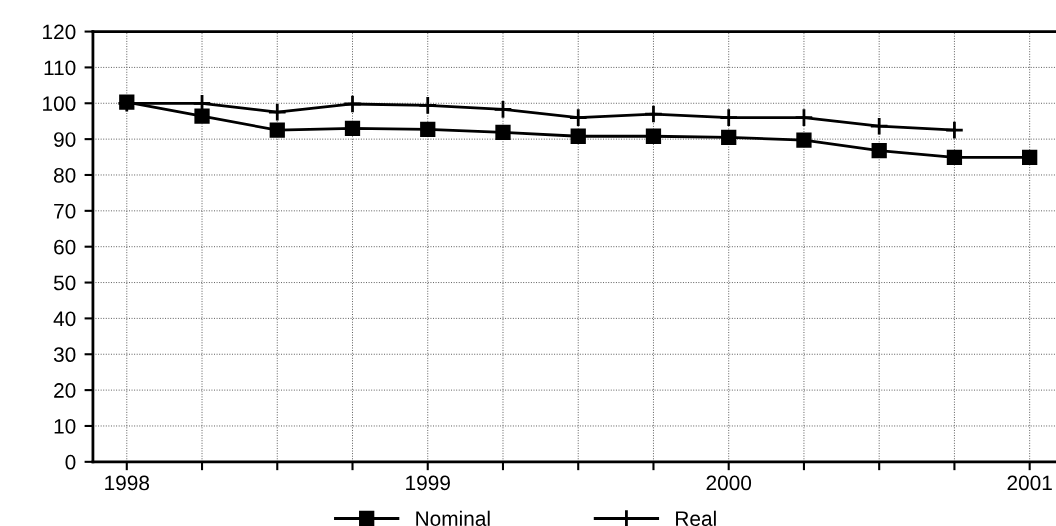 This screenshot has width=1056, height=526. I want to click on y-tick-label: 90, so click(65, 139).